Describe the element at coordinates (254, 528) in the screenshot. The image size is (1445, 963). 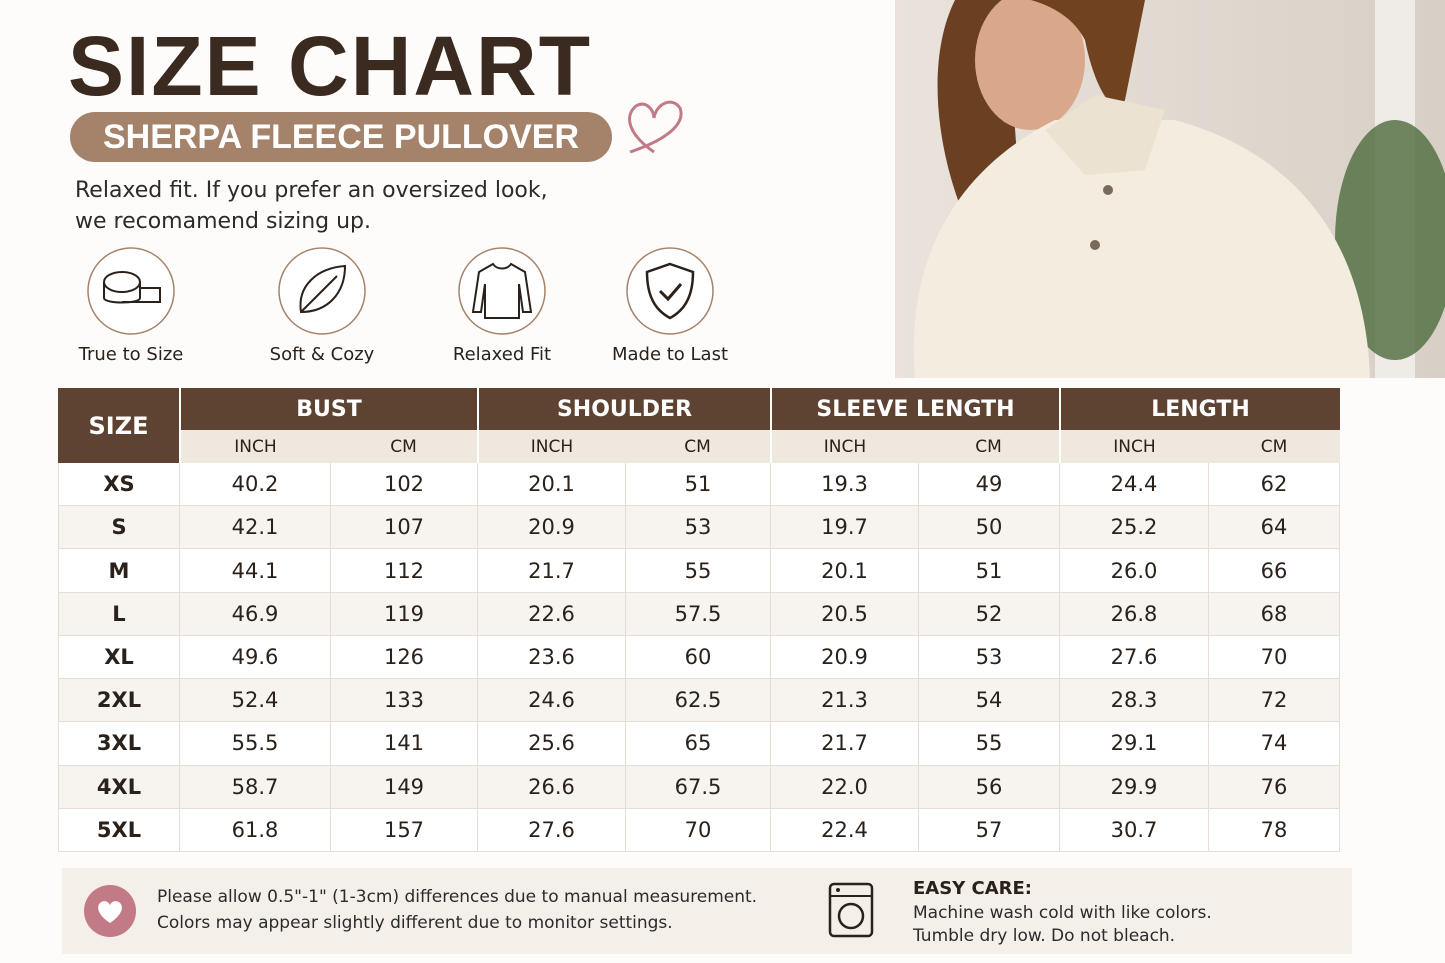
I see `value-cell: 42.1` at that location.